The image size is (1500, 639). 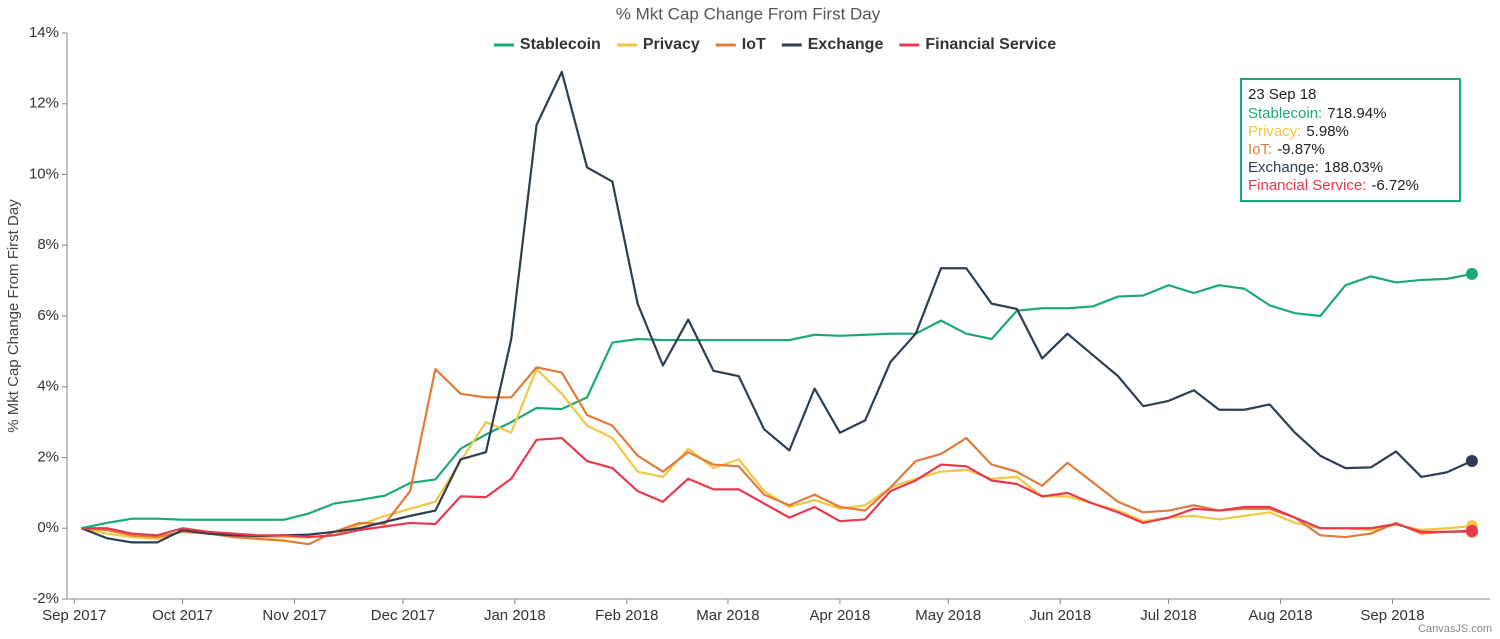 What do you see at coordinates (1356, 113) in the screenshot?
I see `tooltip-value: 718.94%` at bounding box center [1356, 113].